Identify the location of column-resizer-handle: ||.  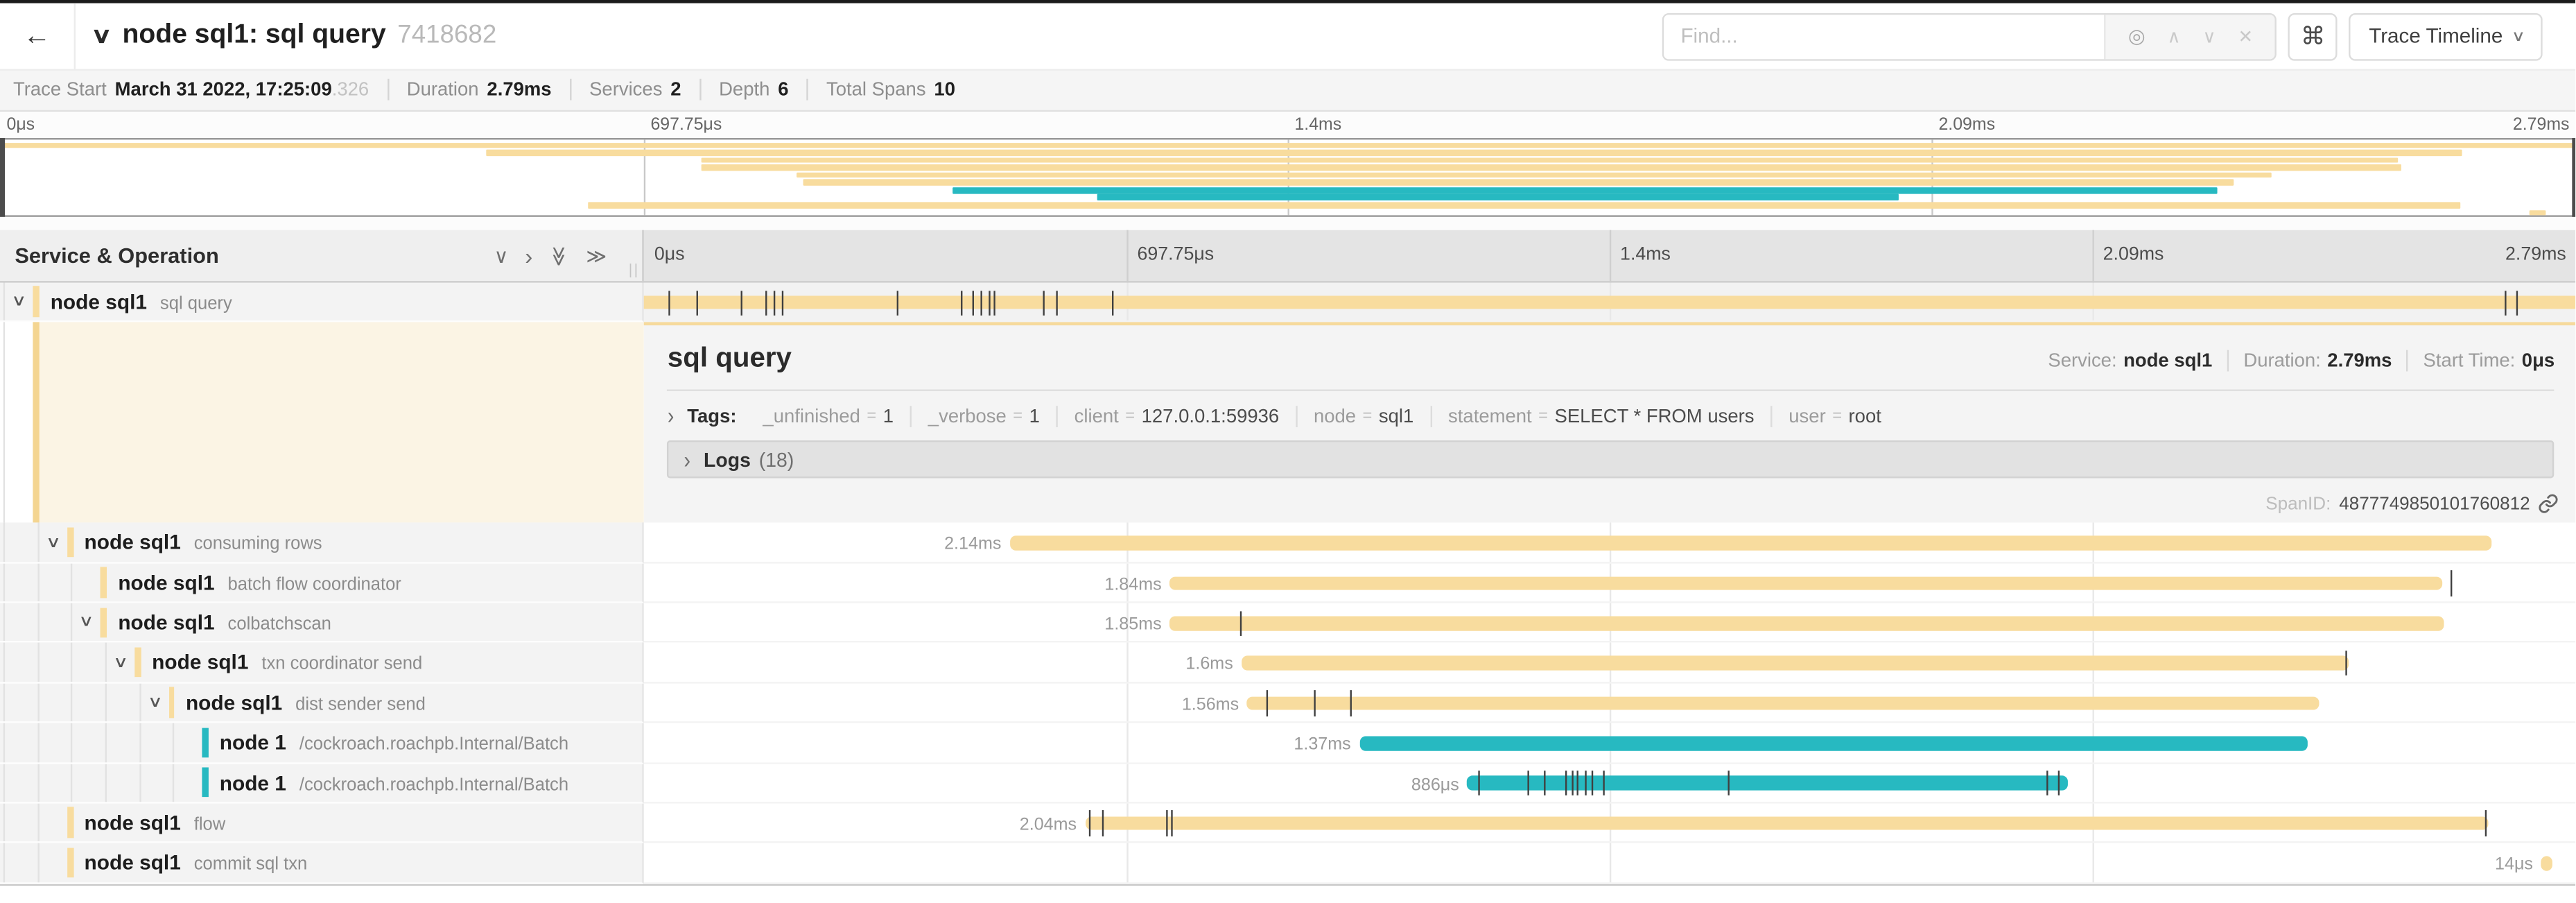
(634, 269).